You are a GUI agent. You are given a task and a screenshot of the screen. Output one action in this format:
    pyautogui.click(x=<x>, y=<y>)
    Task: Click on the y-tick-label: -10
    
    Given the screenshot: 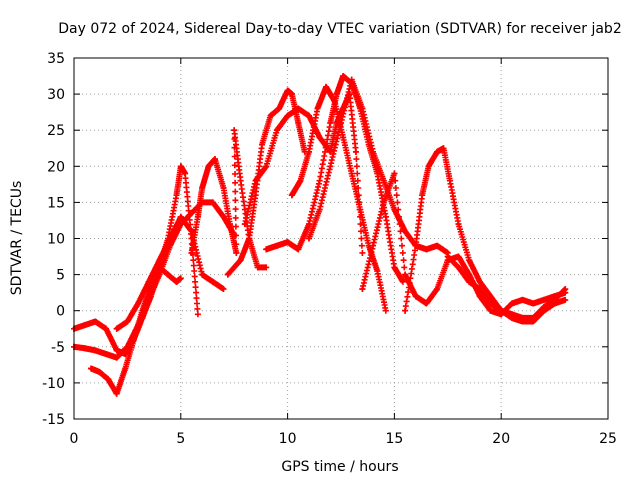 What is the action you would take?
    pyautogui.click(x=53, y=384)
    